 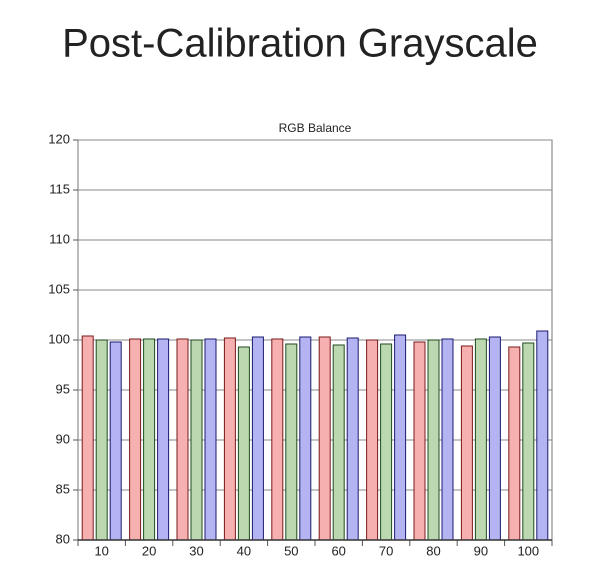 What do you see at coordinates (315, 128) in the screenshot?
I see `chart-subtitle: RGB Balance` at bounding box center [315, 128].